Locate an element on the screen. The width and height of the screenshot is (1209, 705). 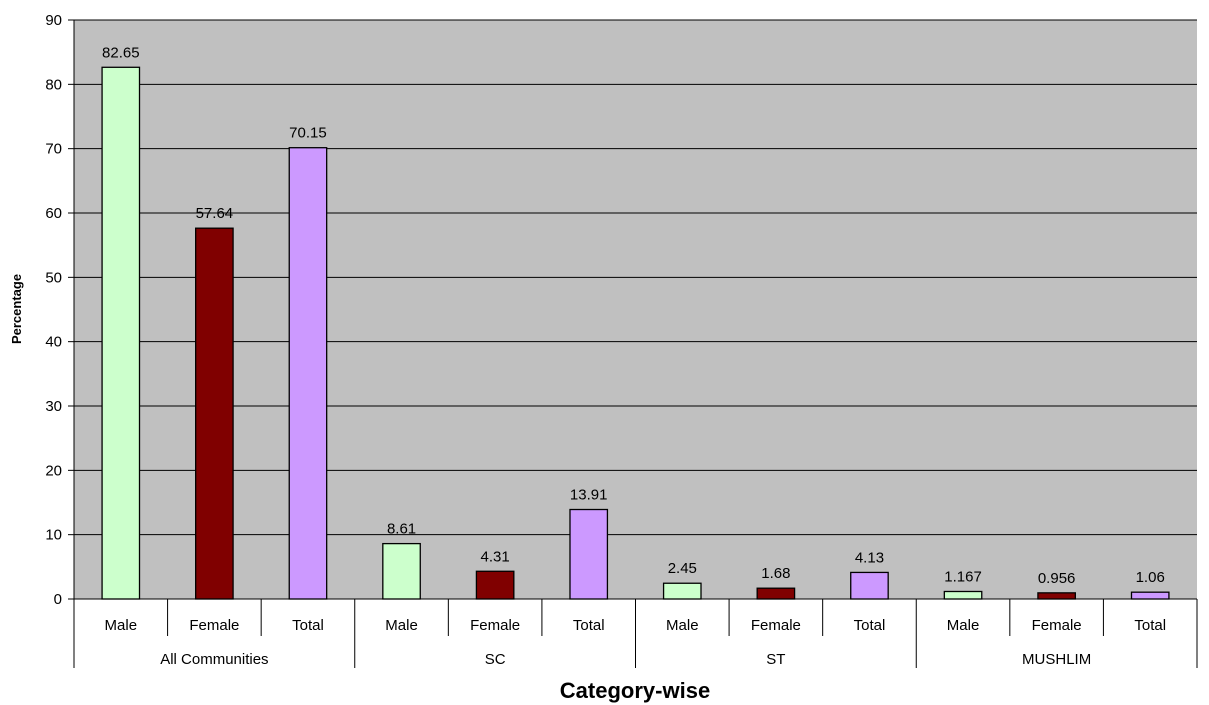
data-label: 2.45 is located at coordinates (682, 568).